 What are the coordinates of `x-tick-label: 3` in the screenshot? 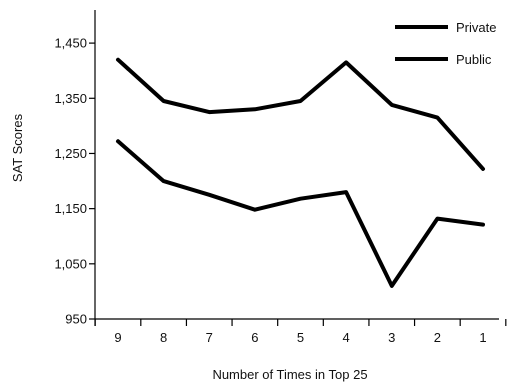 It's located at (391, 337).